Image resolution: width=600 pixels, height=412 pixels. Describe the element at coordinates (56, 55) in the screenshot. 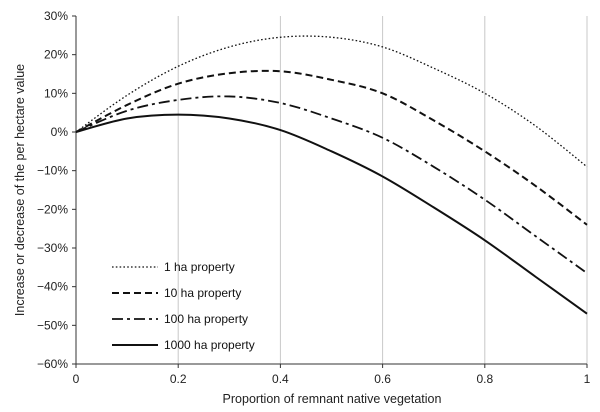

I see `y-tick-label: 20%` at that location.